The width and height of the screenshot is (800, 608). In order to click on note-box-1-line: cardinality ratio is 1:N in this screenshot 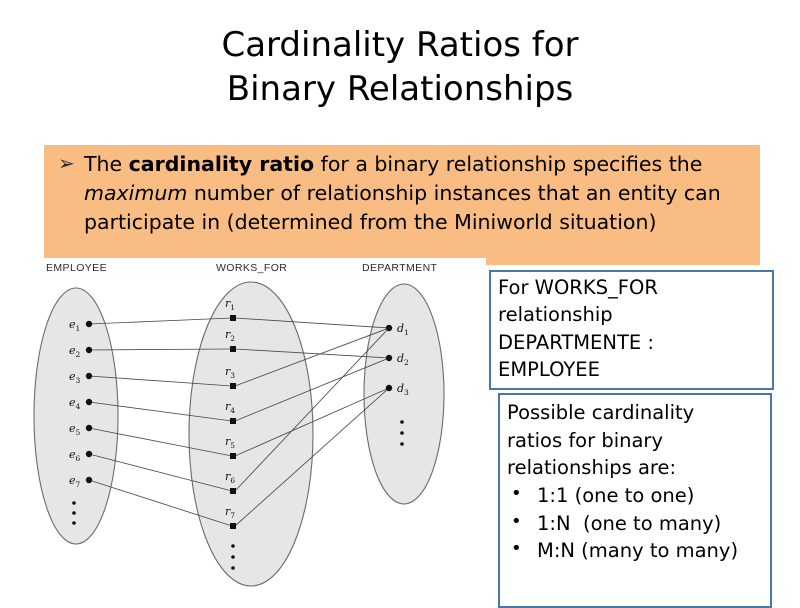, I will do `click(632, 385)`.